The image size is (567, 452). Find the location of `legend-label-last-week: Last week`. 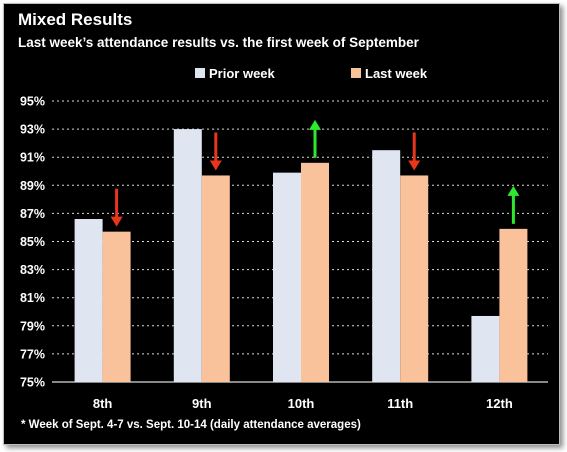

legend-label-last-week: Last week is located at coordinates (396, 73).